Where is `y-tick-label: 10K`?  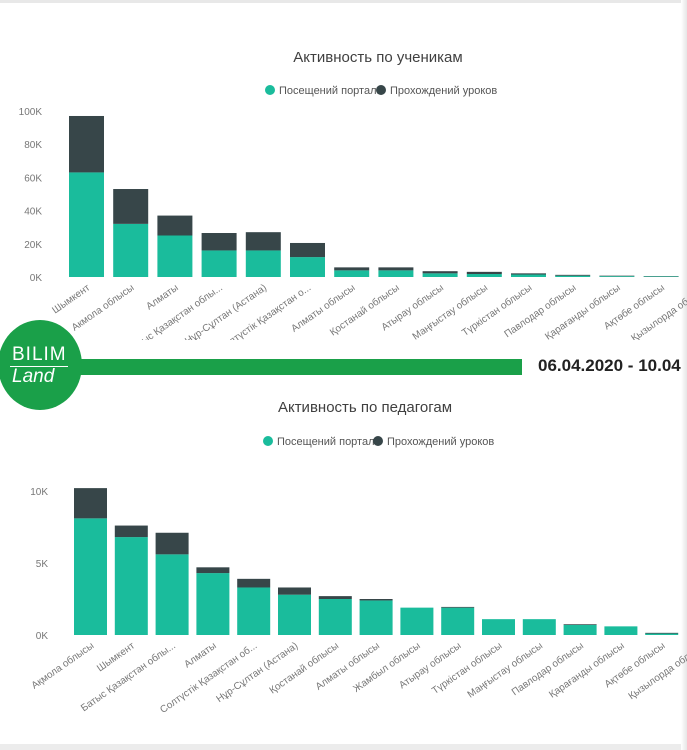 y-tick-label: 10K is located at coordinates (39, 492).